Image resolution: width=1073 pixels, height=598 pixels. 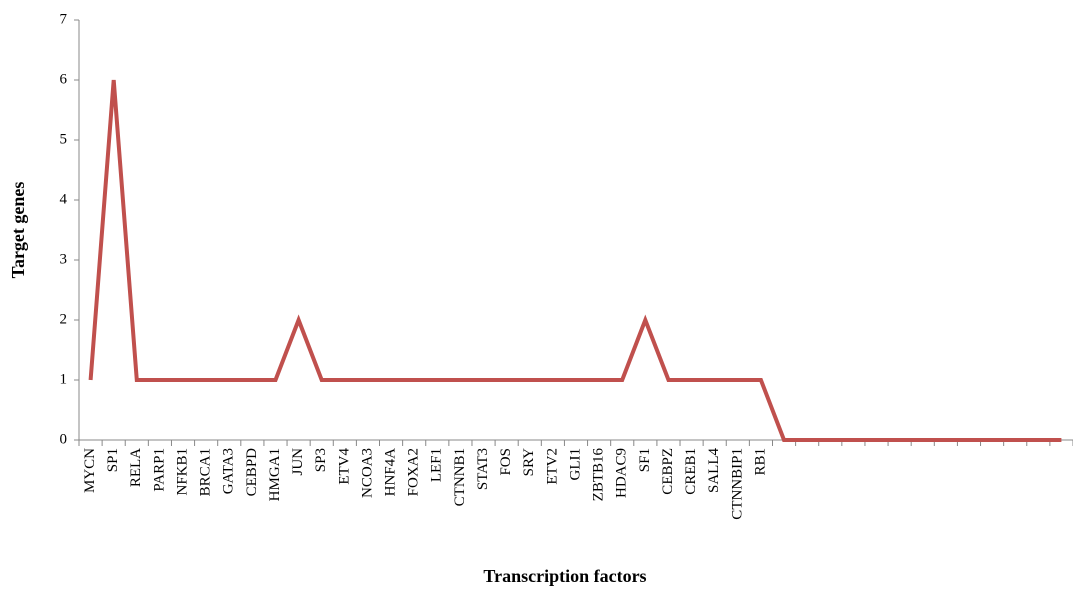 I want to click on x-tick-label: SALL4, so click(x=714, y=471).